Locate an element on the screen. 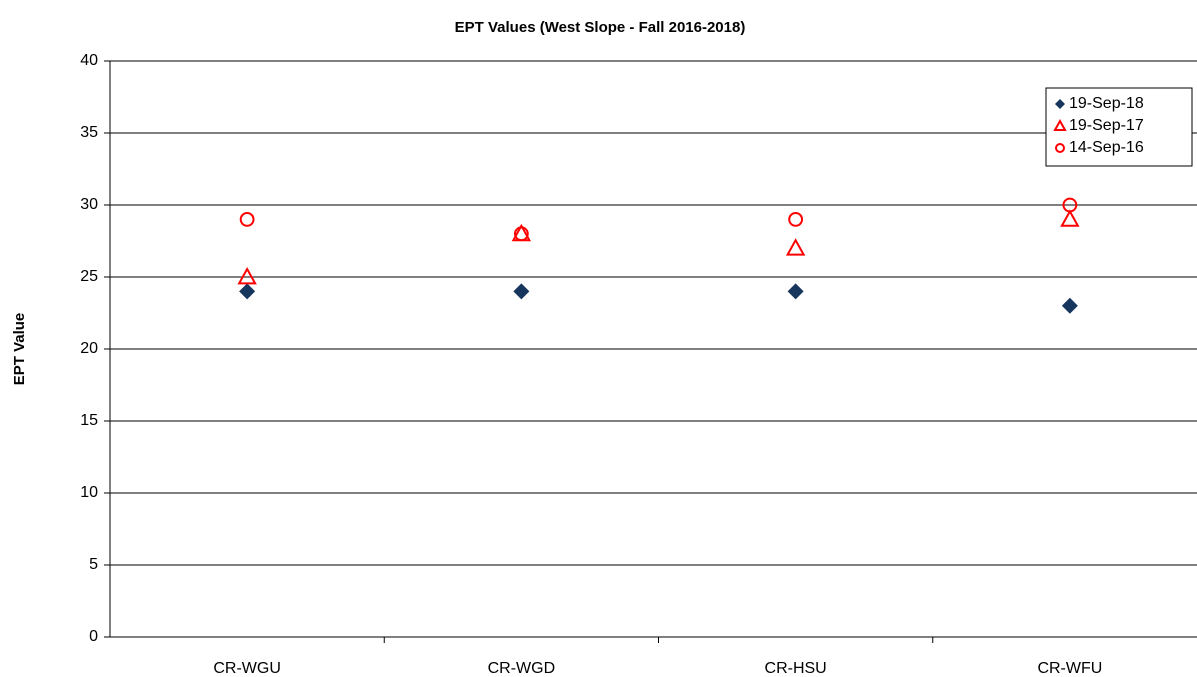 Image resolution: width=1197 pixels, height=677 pixels. y-tick-label: 5 is located at coordinates (93, 564).